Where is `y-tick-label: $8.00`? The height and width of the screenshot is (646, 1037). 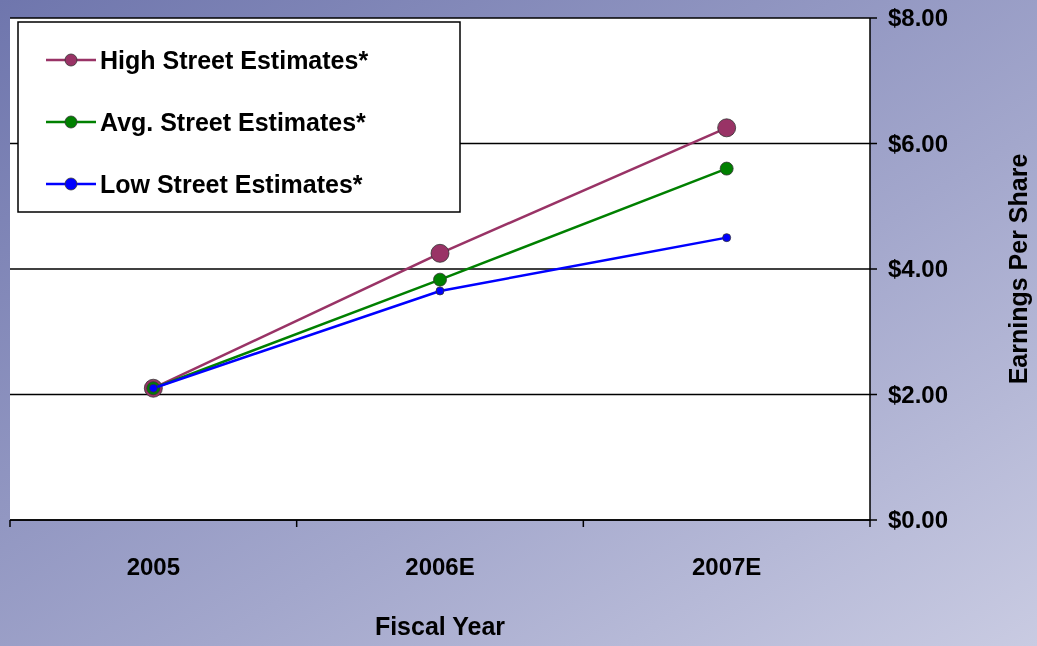 y-tick-label: $8.00 is located at coordinates (918, 18).